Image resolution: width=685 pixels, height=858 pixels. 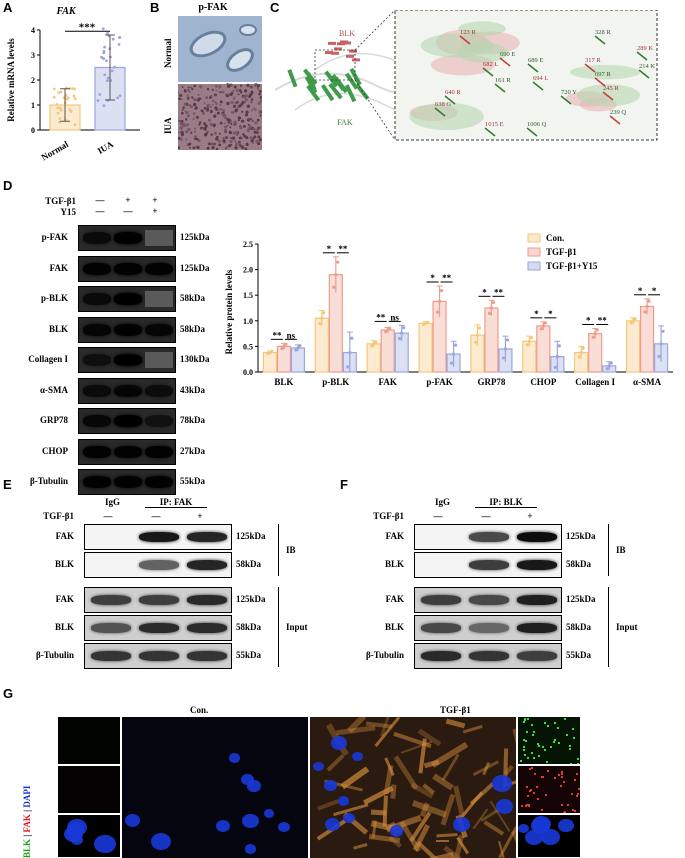 What do you see at coordinates (248, 244) in the screenshot?
I see `panel-d-ytick-label: 2.5` at bounding box center [248, 244].